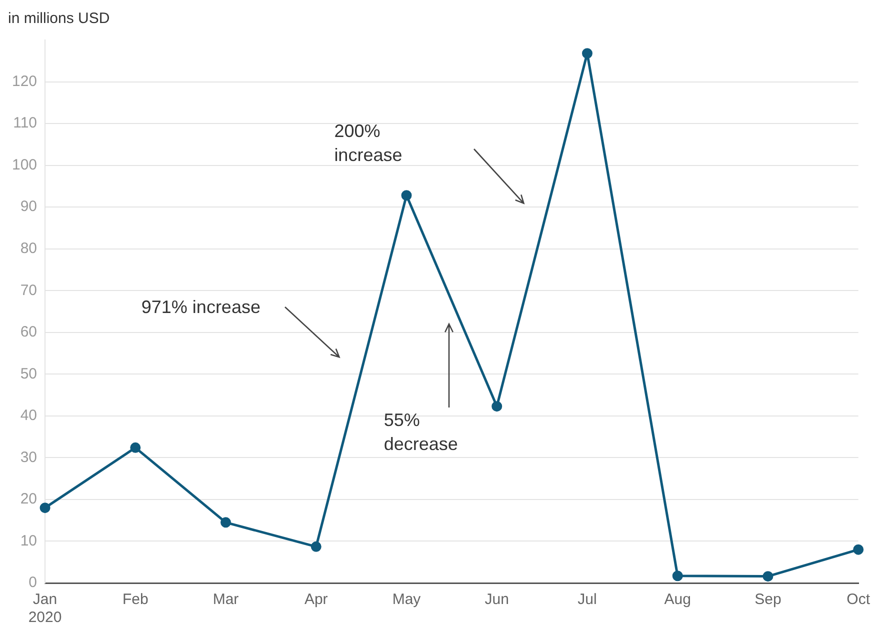  Describe the element at coordinates (369, 144) in the screenshot. I see `annotation: 200% increase` at that location.